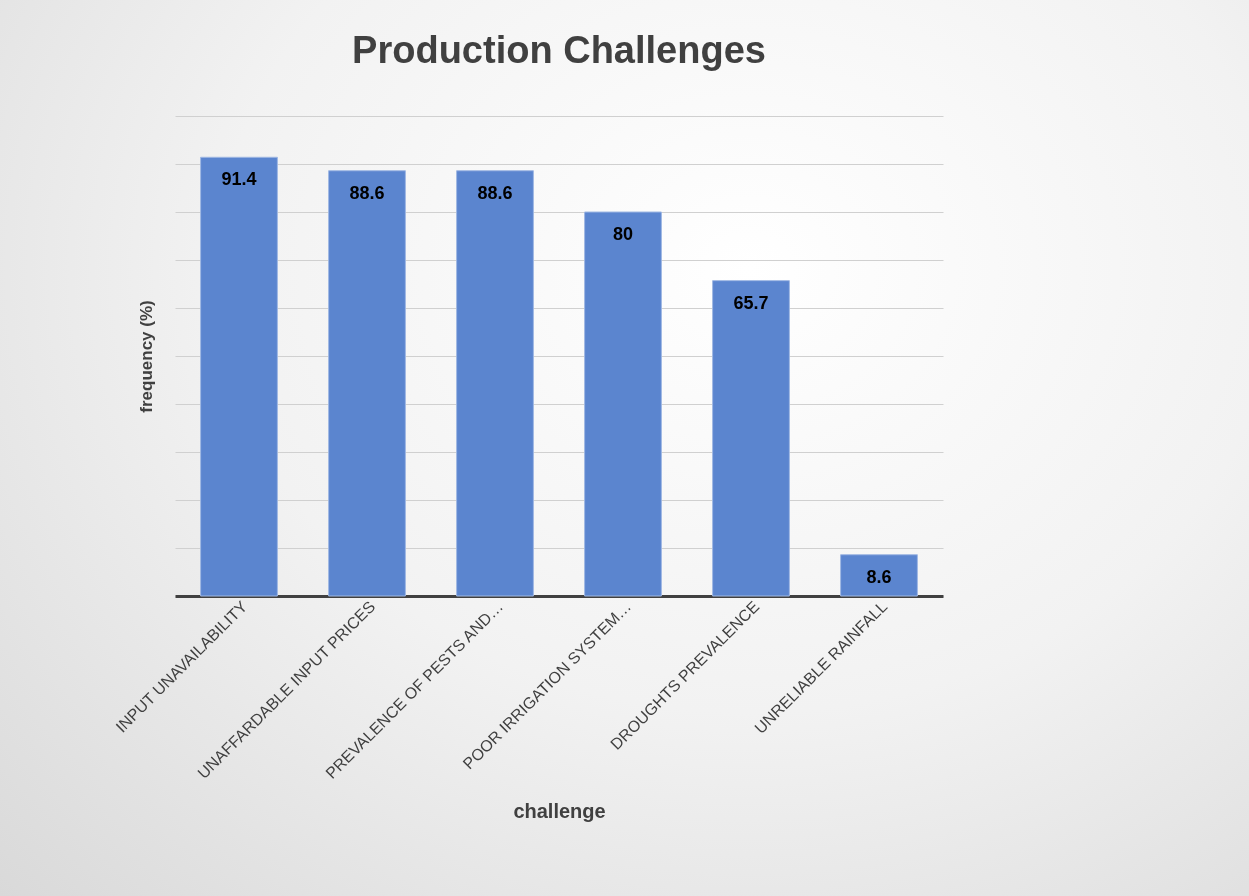 The height and width of the screenshot is (896, 1249). I want to click on data-label: 91.4, so click(239, 179).